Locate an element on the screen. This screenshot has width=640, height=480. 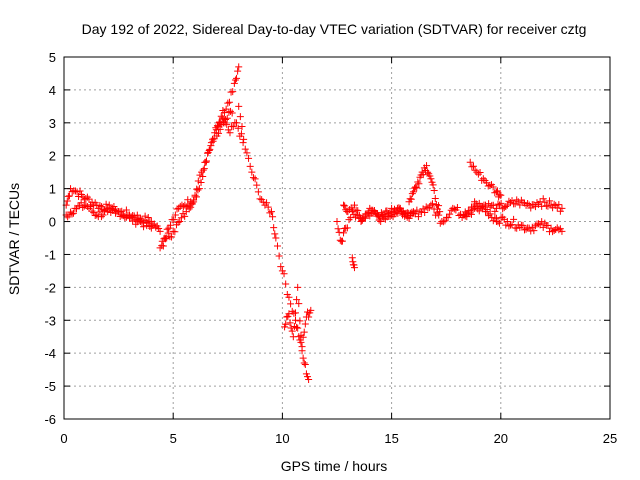
x-tick-label: 25 is located at coordinates (610, 438).